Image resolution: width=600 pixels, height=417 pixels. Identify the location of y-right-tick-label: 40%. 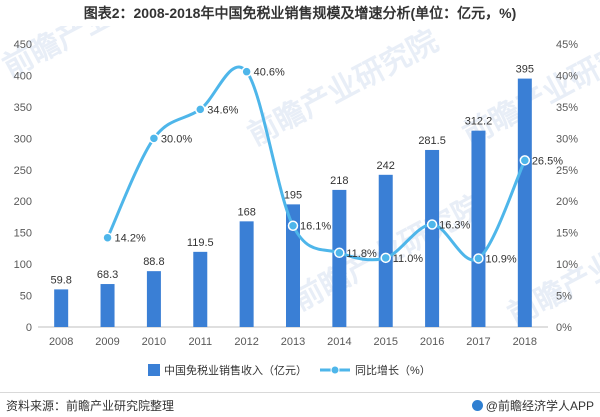
(567, 76).